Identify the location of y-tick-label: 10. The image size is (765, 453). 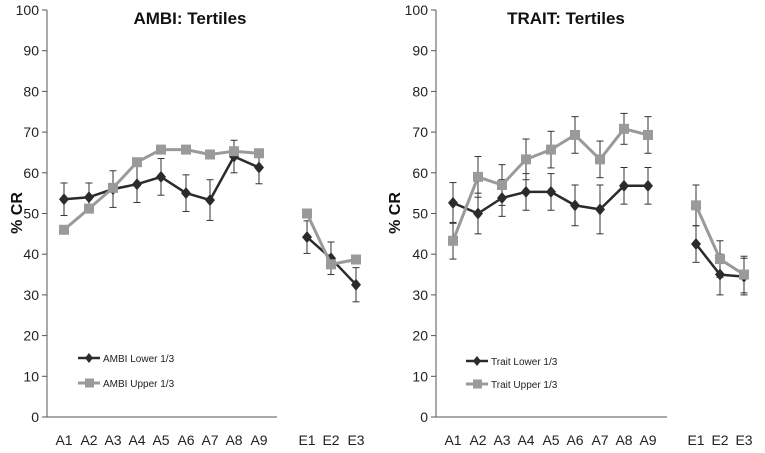
(420, 376).